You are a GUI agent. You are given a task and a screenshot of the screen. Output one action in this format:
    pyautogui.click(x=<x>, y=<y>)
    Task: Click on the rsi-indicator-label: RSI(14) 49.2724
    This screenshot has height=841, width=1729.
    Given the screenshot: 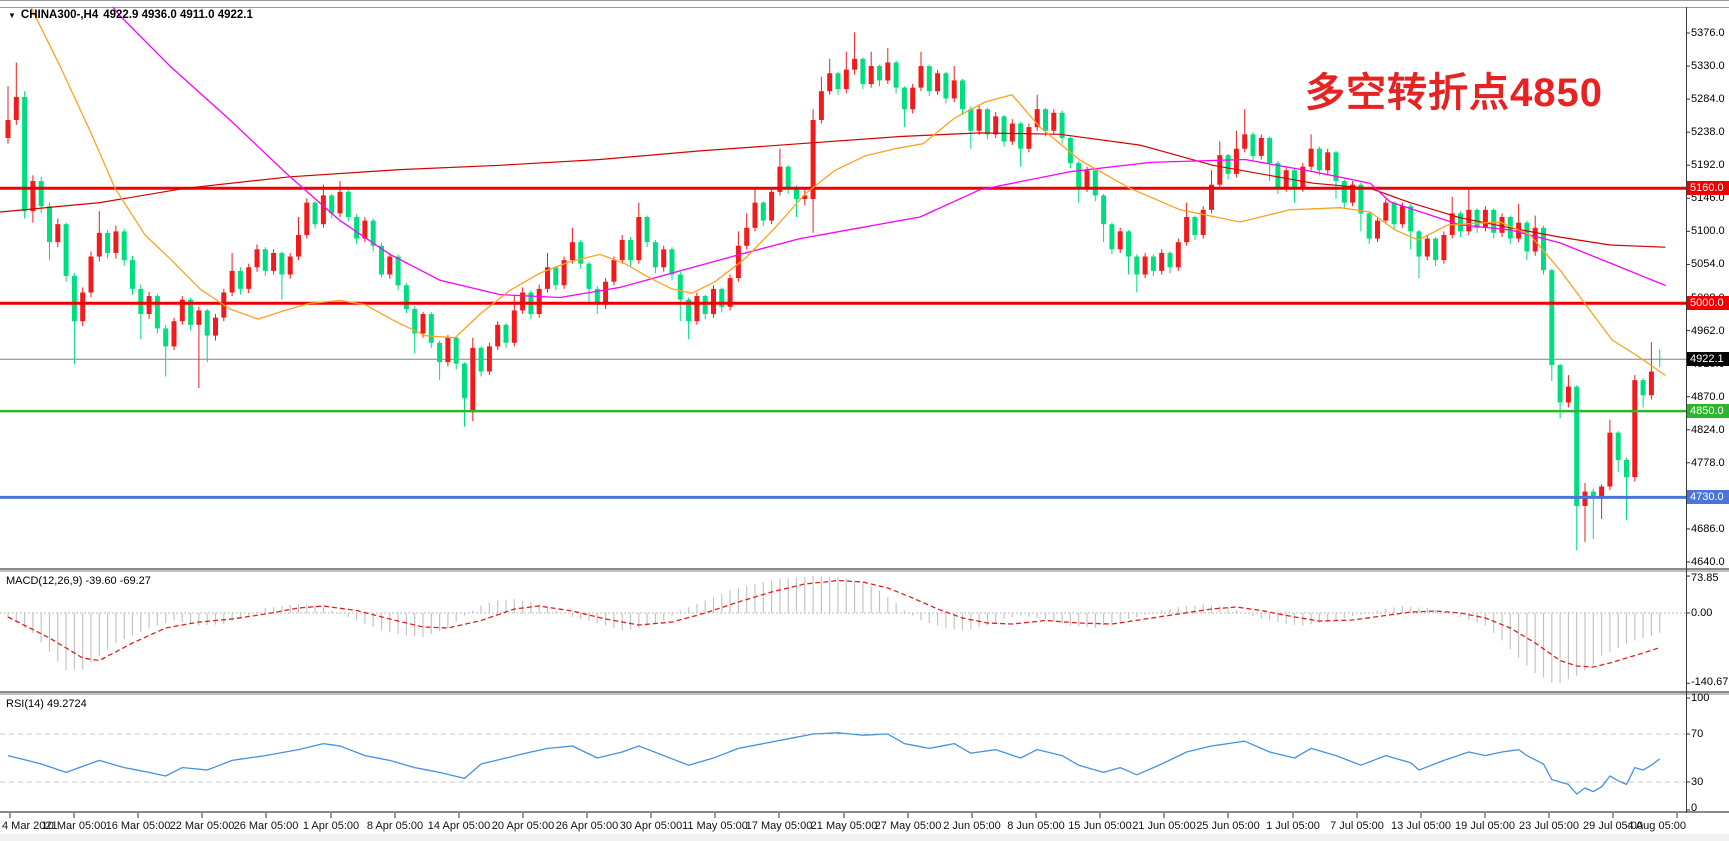 What is the action you would take?
    pyautogui.click(x=46, y=704)
    